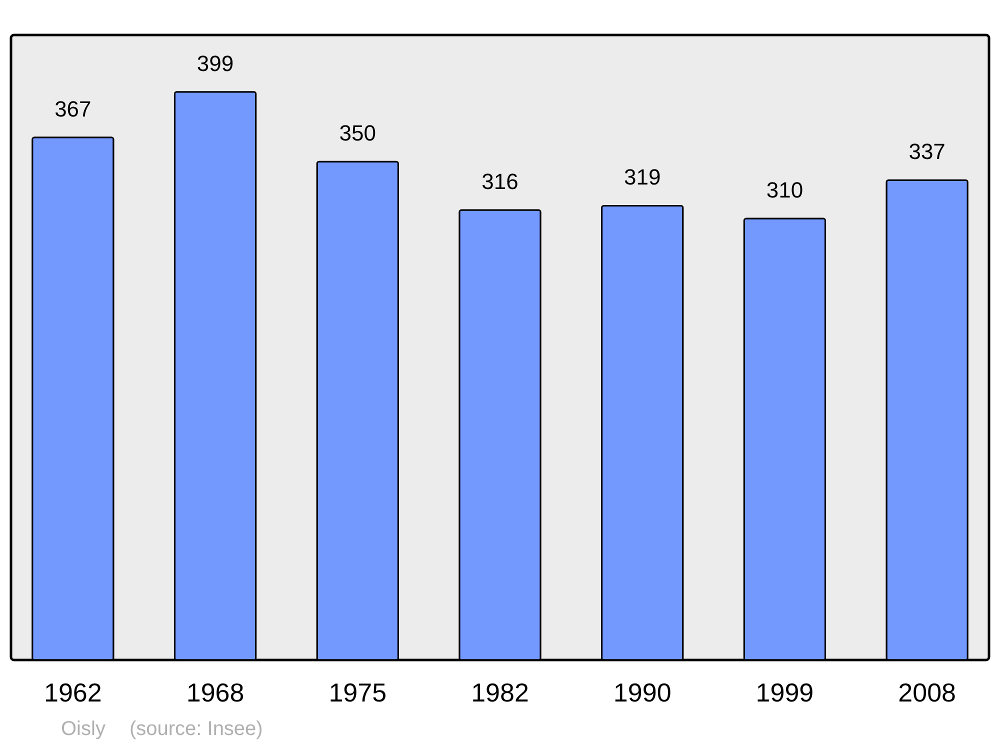 The image size is (1000, 747). What do you see at coordinates (215, 63) in the screenshot?
I see `data-label: 399` at bounding box center [215, 63].